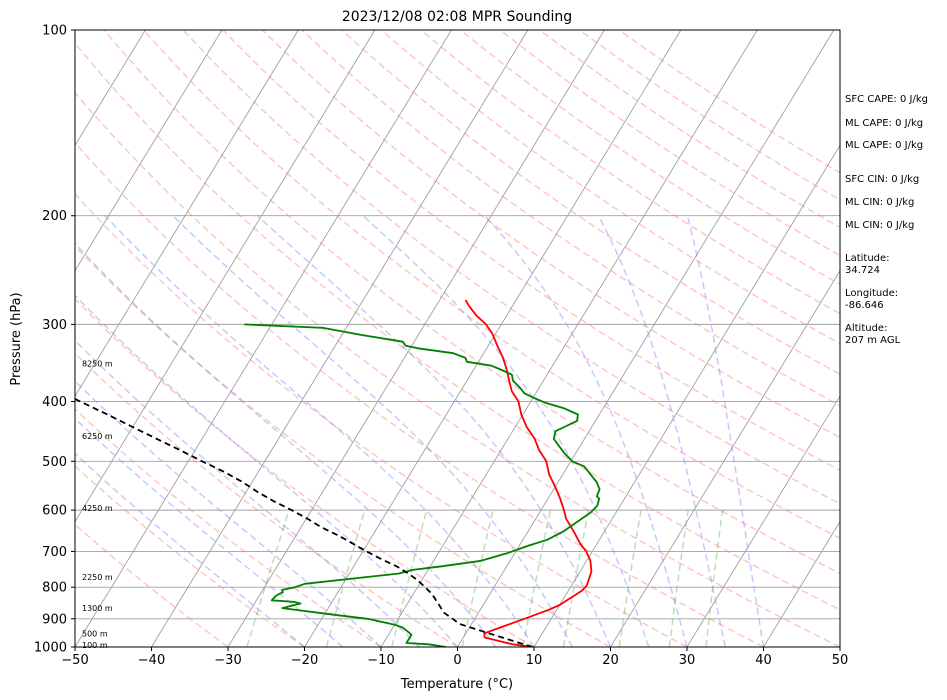  Describe the element at coordinates (54, 511) in the screenshot. I see `y-tick-label: 600` at that location.